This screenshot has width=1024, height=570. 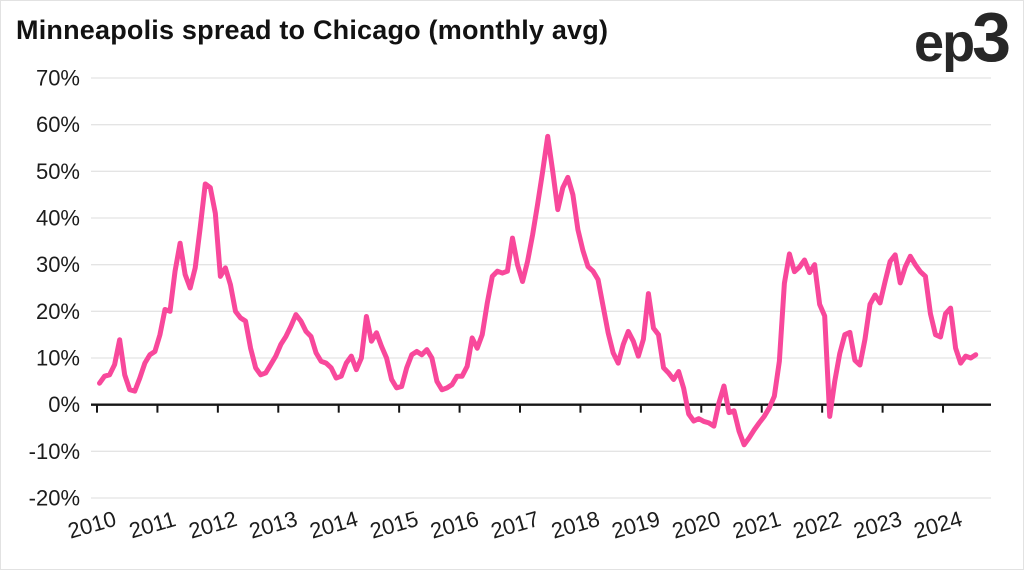 What do you see at coordinates (757, 525) in the screenshot?
I see `x-axis-label: 2021` at bounding box center [757, 525].